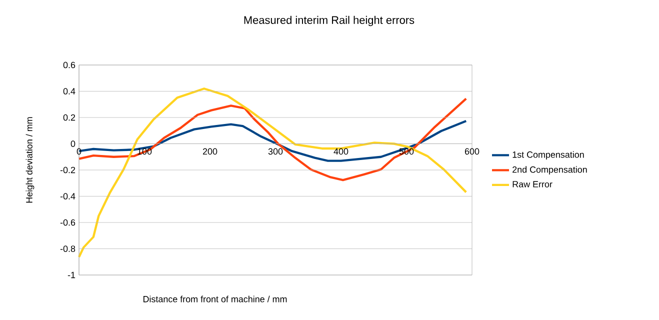  What do you see at coordinates (69, 65) in the screenshot?
I see `y-tick-label: 0.6` at bounding box center [69, 65].